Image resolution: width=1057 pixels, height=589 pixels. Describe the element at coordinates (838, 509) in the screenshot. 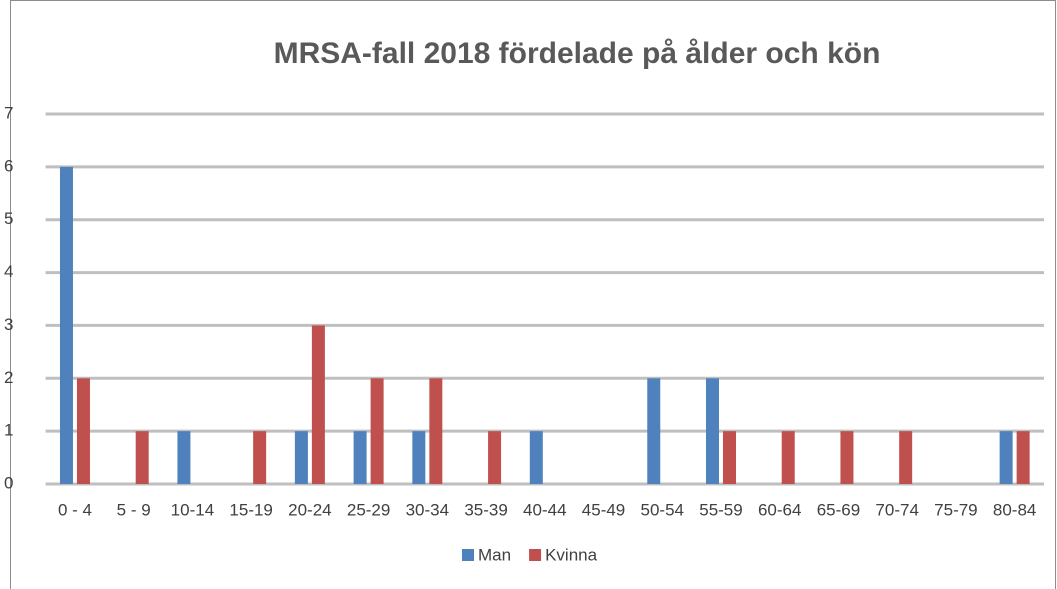

I see `x-tick-label: 65-69` at that location.